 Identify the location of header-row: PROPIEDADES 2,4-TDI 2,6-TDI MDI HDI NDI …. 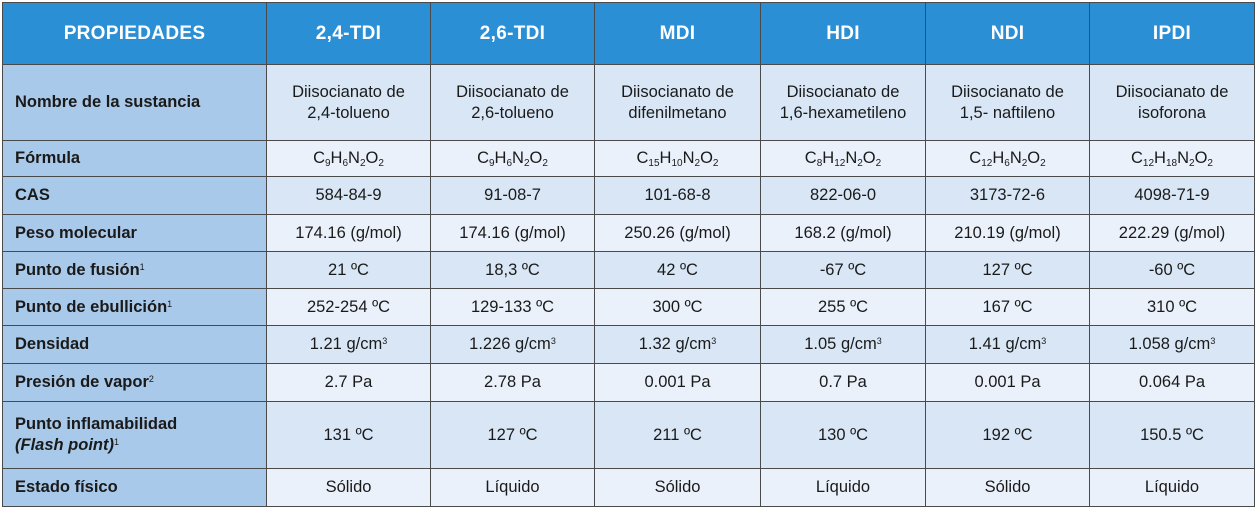
(628, 33).